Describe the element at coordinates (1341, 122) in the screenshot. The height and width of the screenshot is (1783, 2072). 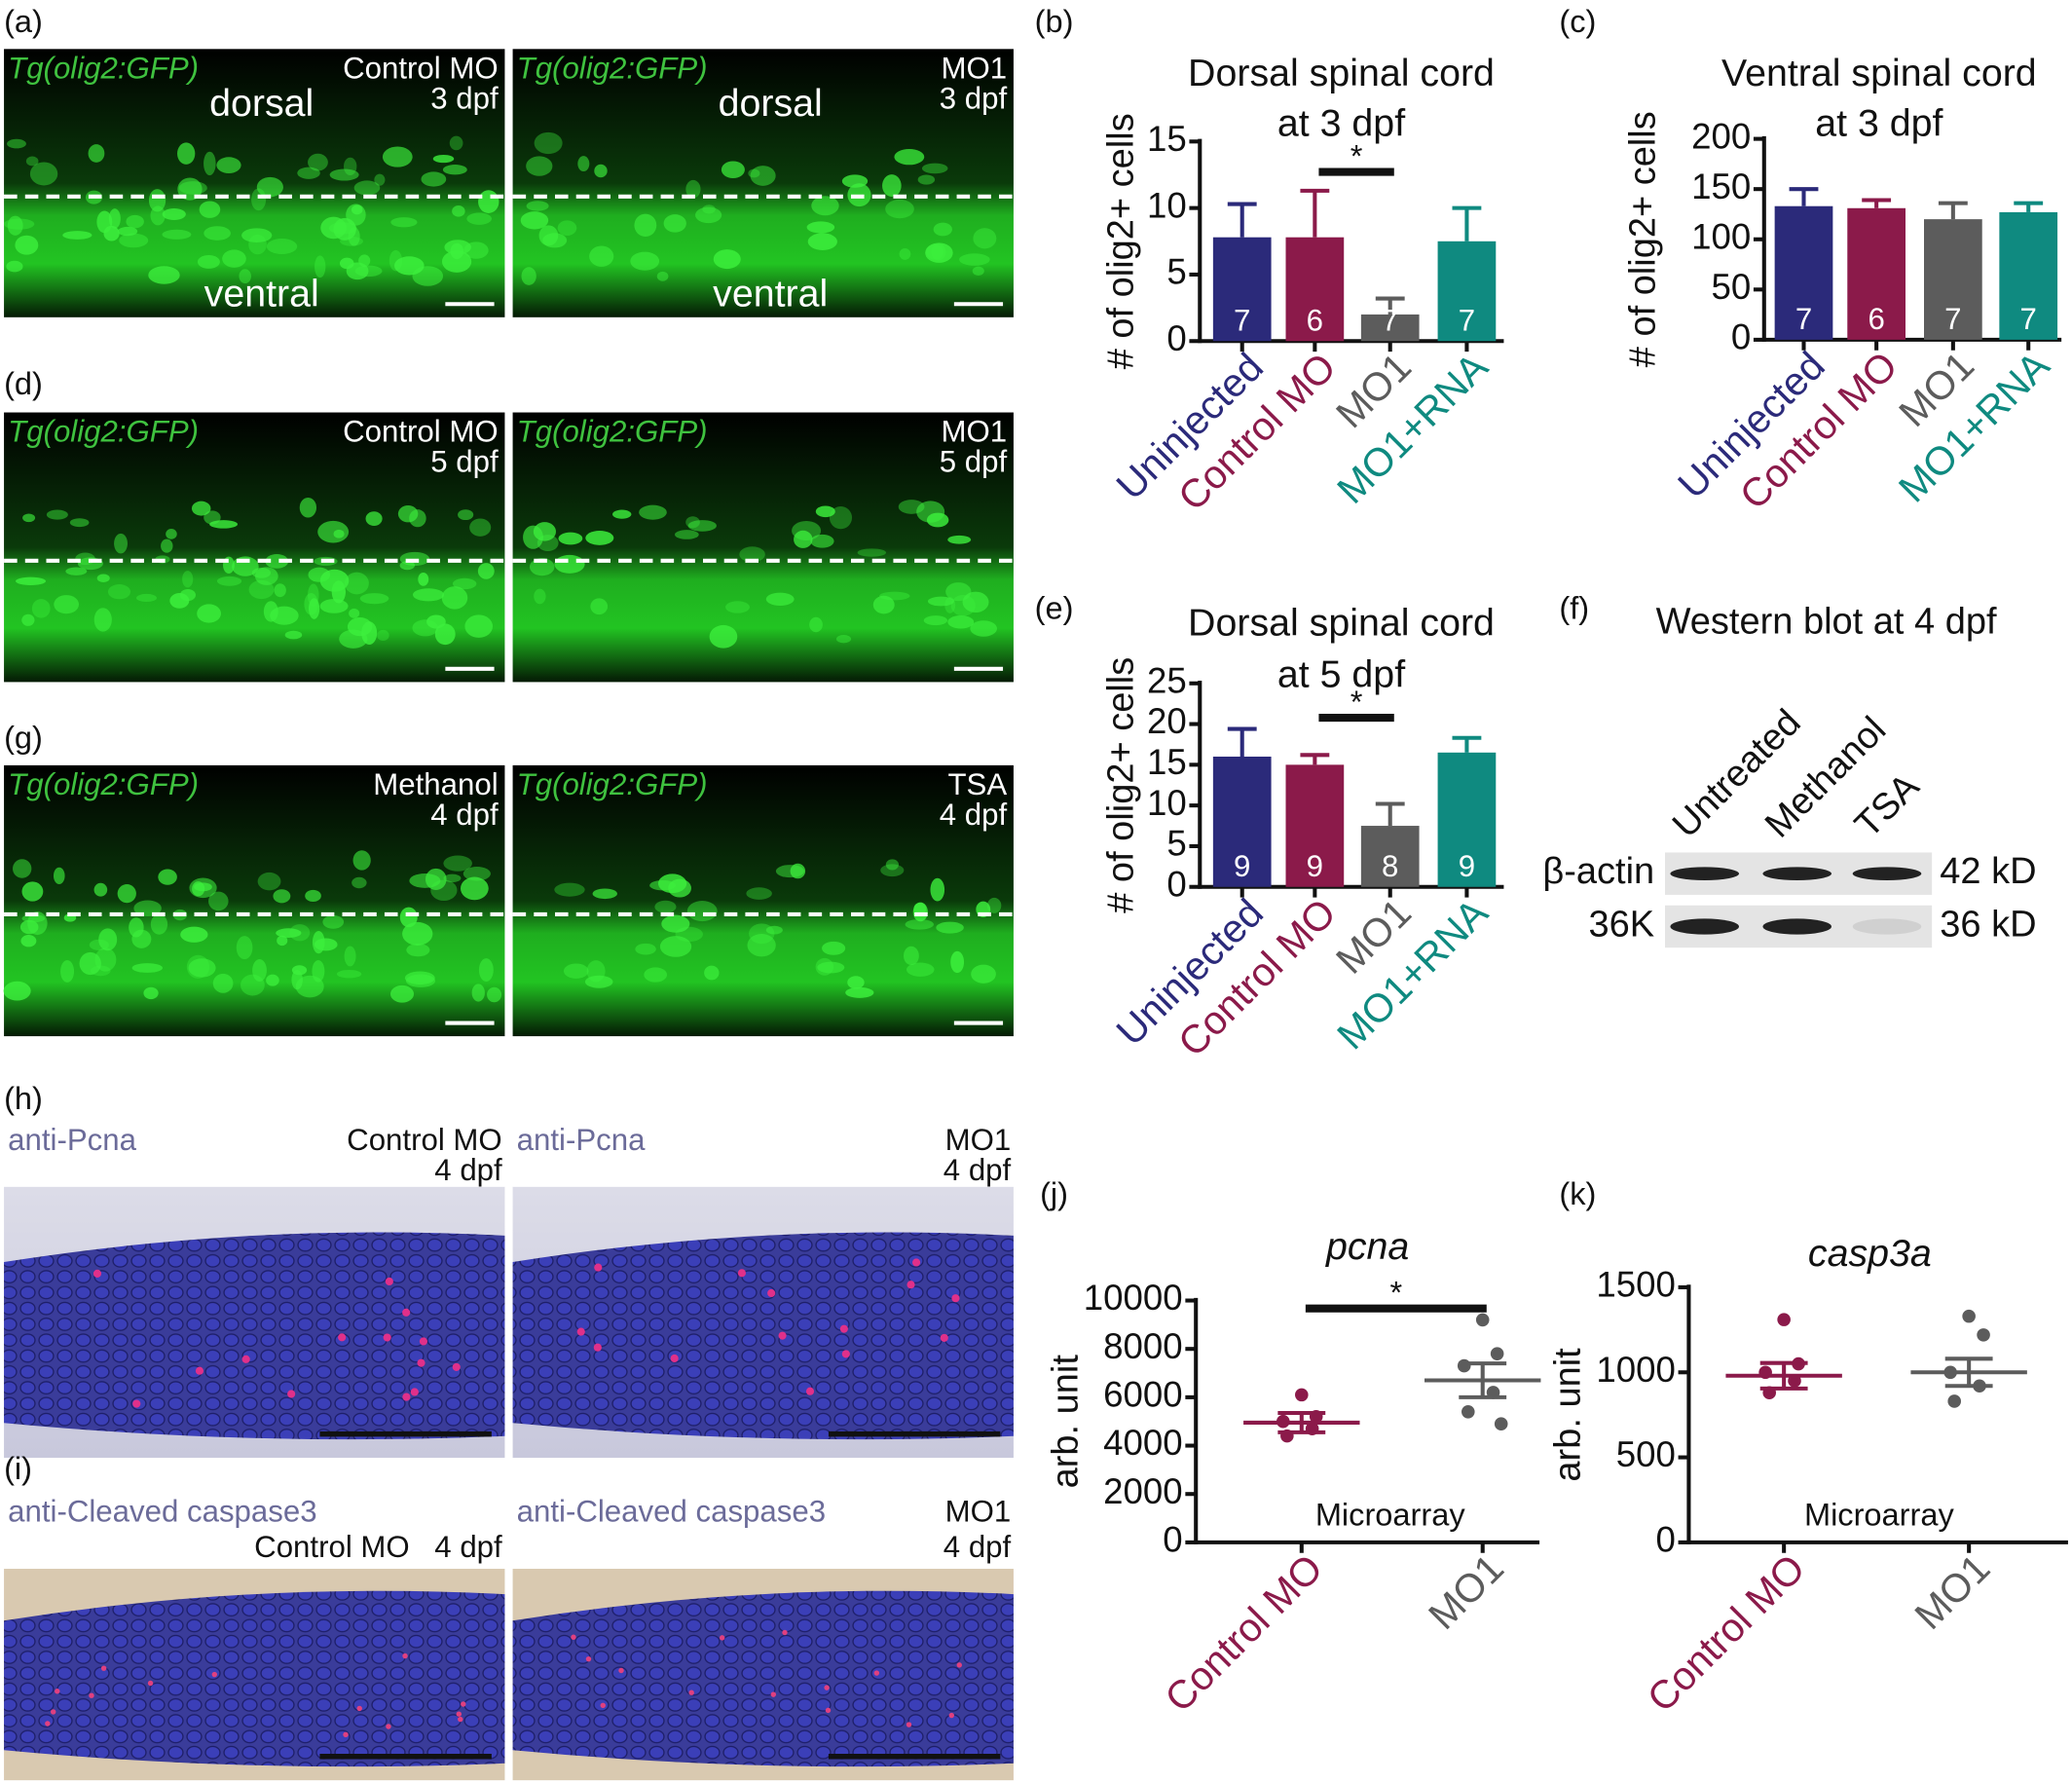
I see `chart-title: at 3 dpf` at that location.